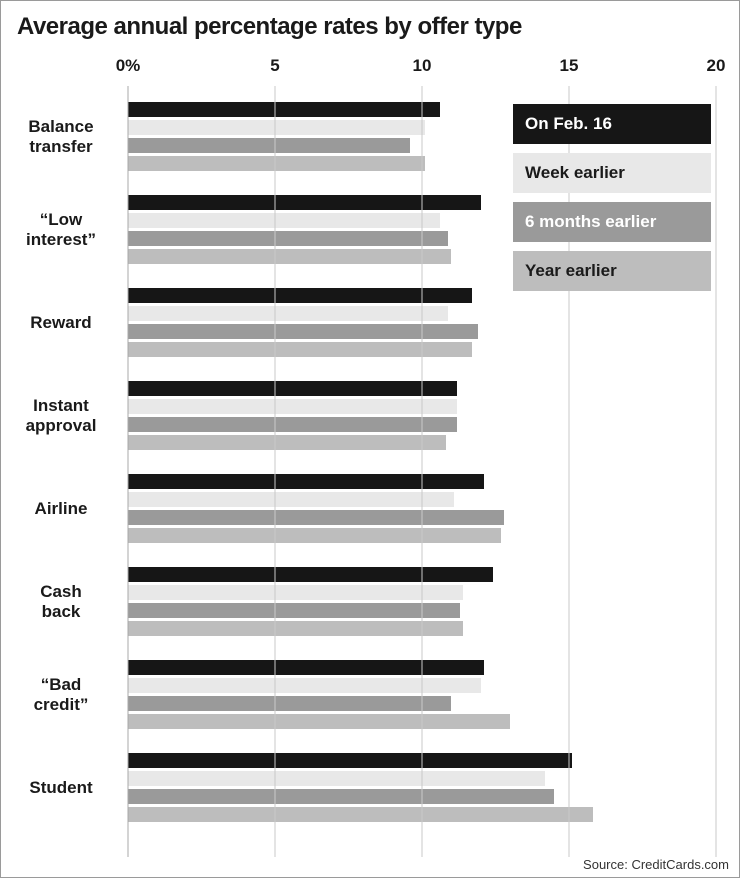  What do you see at coordinates (61, 229) in the screenshot?
I see `category-label: “Low interest”` at bounding box center [61, 229].